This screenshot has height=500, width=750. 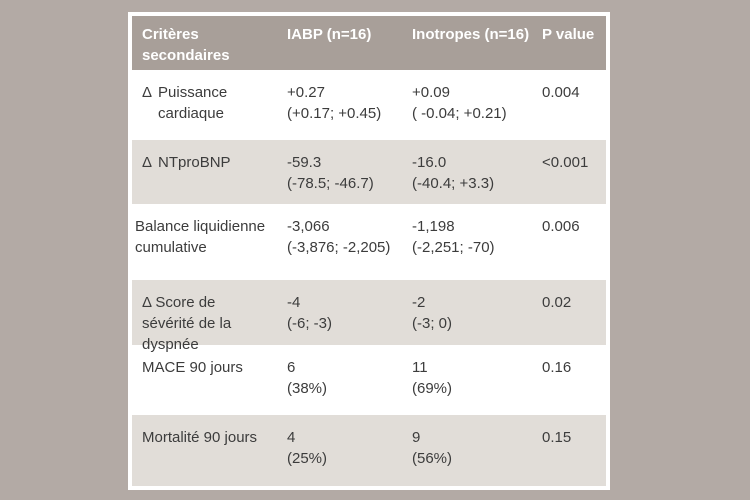 I want to click on iabp-value: -3,066, so click(x=308, y=226).